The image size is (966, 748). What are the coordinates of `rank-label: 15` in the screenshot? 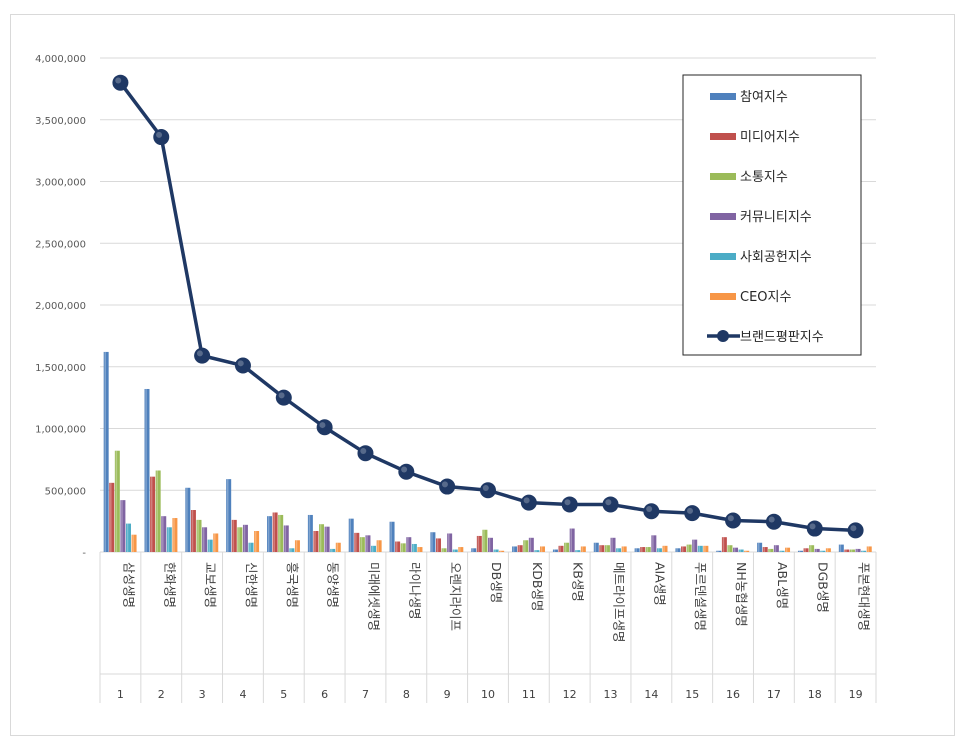 It's located at (692, 694).